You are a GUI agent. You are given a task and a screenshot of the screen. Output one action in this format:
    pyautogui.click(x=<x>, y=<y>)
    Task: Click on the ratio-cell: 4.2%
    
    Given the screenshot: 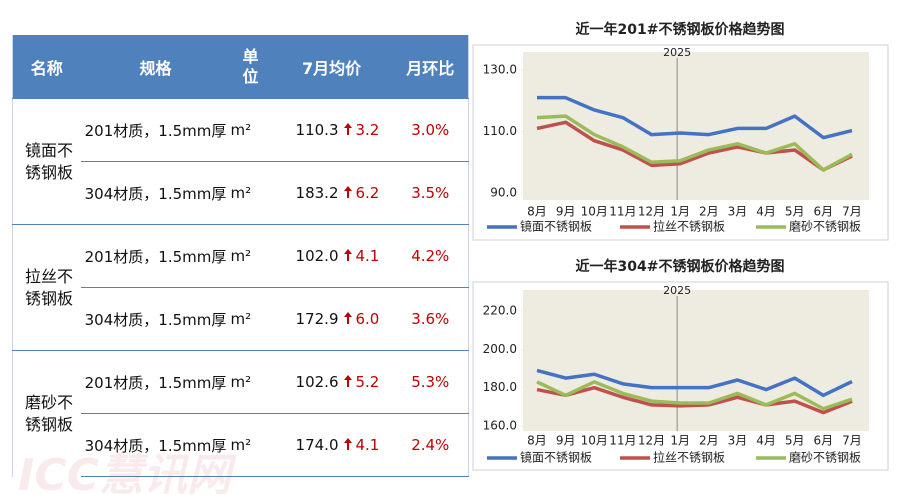 What is the action you would take?
    pyautogui.click(x=430, y=256)
    